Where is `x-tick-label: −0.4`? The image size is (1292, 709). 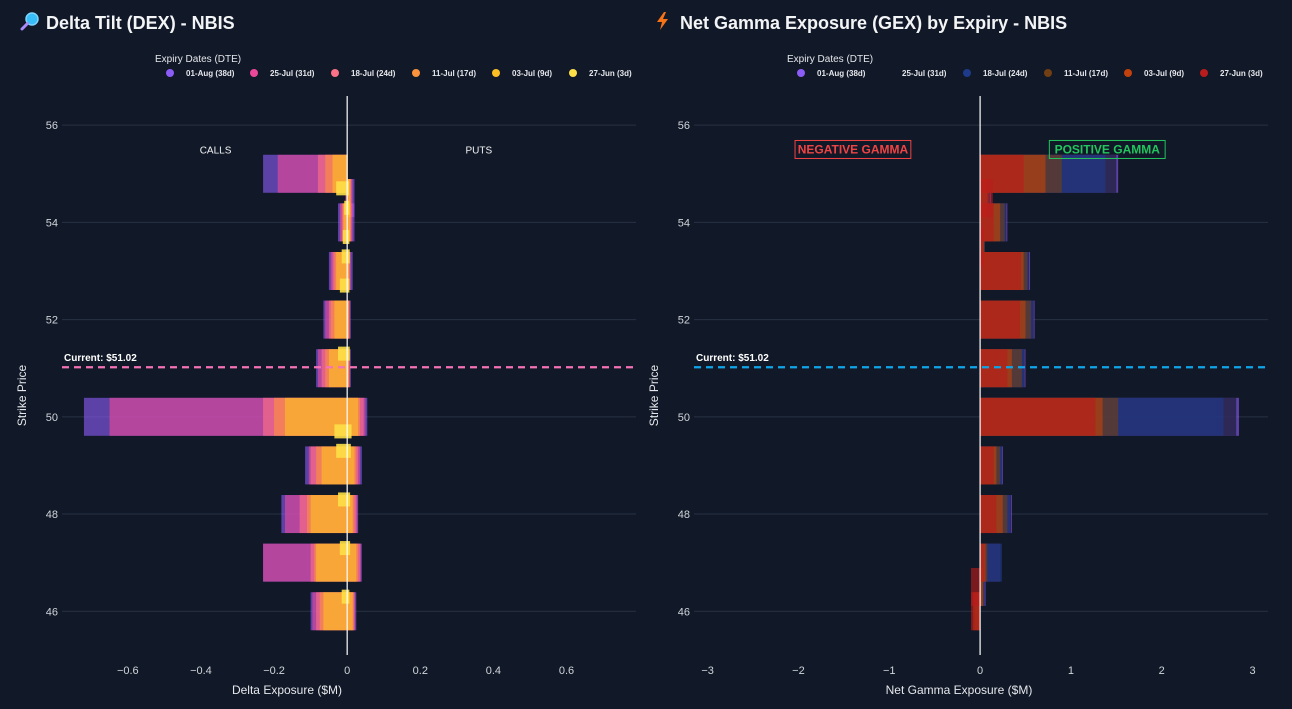 x-tick-label: −0.4 is located at coordinates (201, 671).